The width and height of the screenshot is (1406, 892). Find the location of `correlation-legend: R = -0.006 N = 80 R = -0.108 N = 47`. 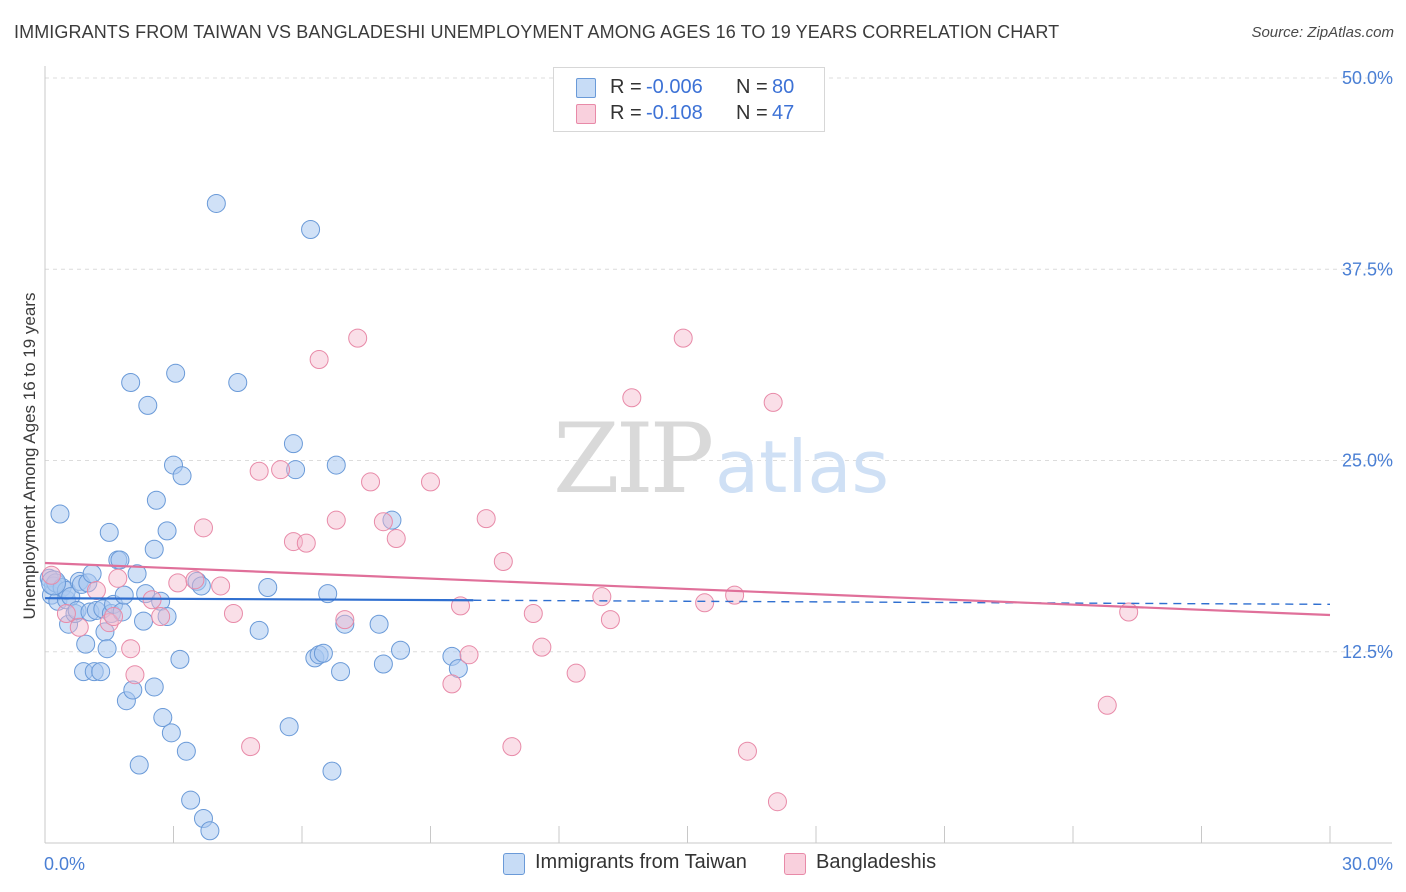

correlation-legend: R = -0.006 N = 80 R = -0.108 N = 47 is located at coordinates (689, 99).